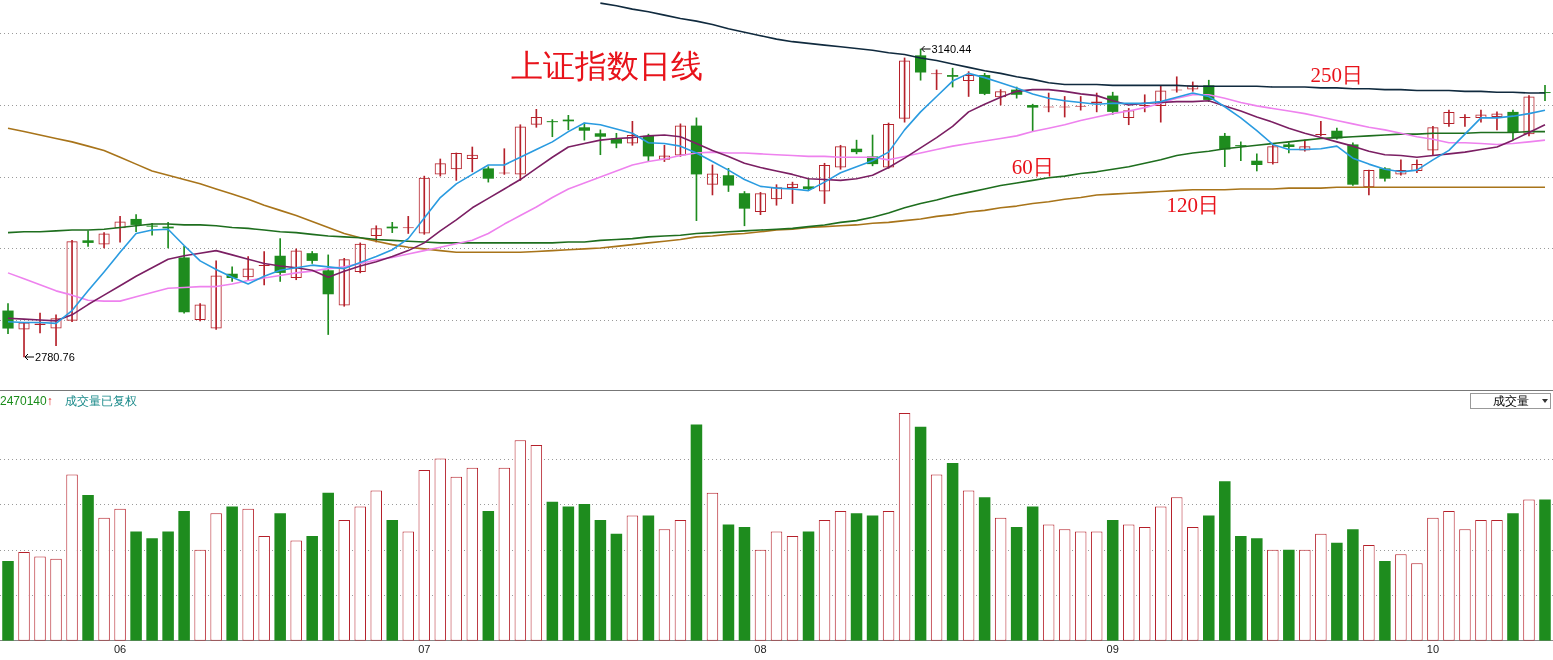 The width and height of the screenshot is (1553, 660). Describe the element at coordinates (1433, 649) in the screenshot. I see `x-tick-label: 10` at that location.